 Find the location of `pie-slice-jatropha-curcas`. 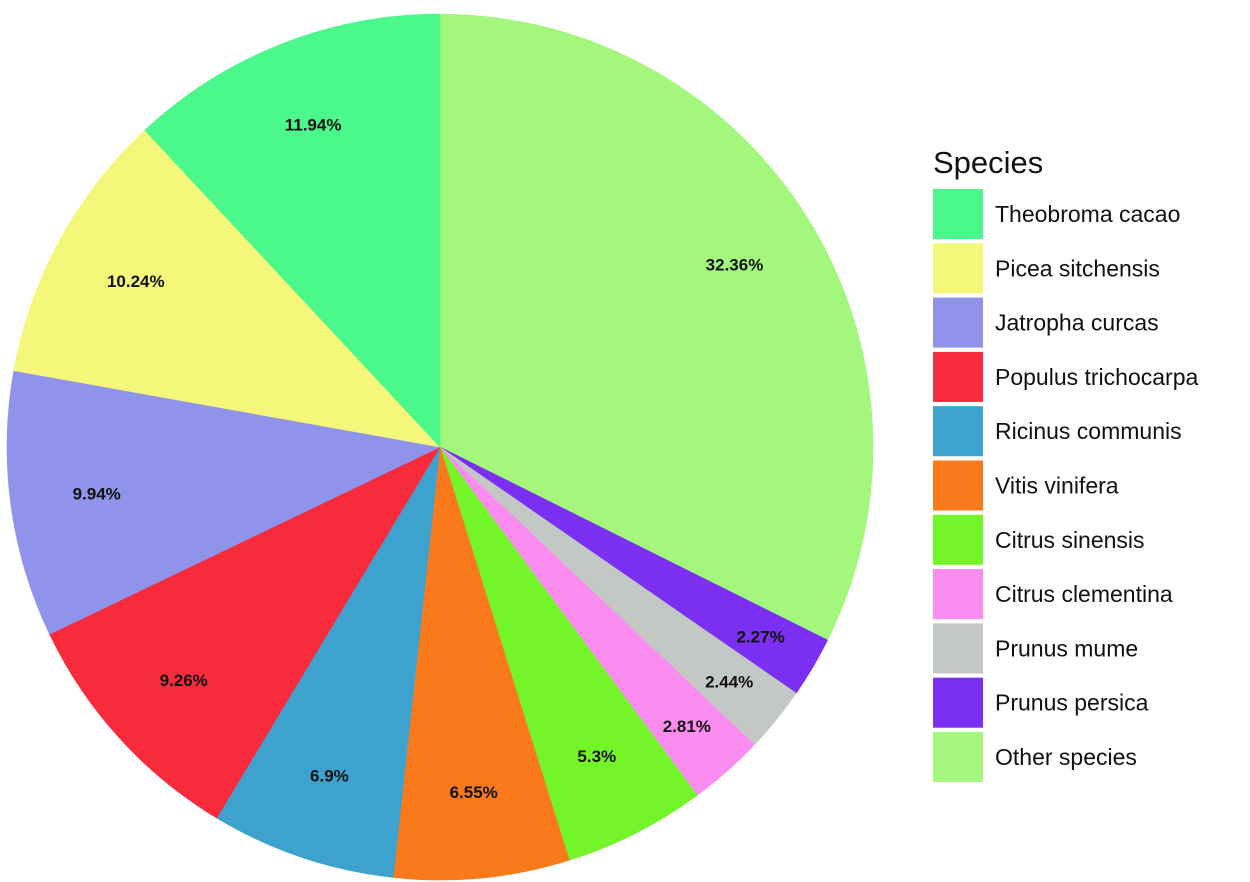

pie-slice-jatropha-curcas is located at coordinates (223, 502).